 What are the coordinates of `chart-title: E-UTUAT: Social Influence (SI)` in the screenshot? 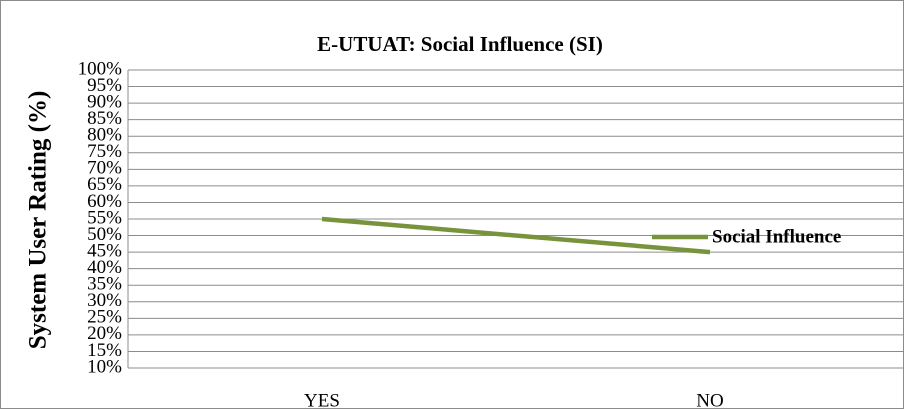 It's located at (460, 44).